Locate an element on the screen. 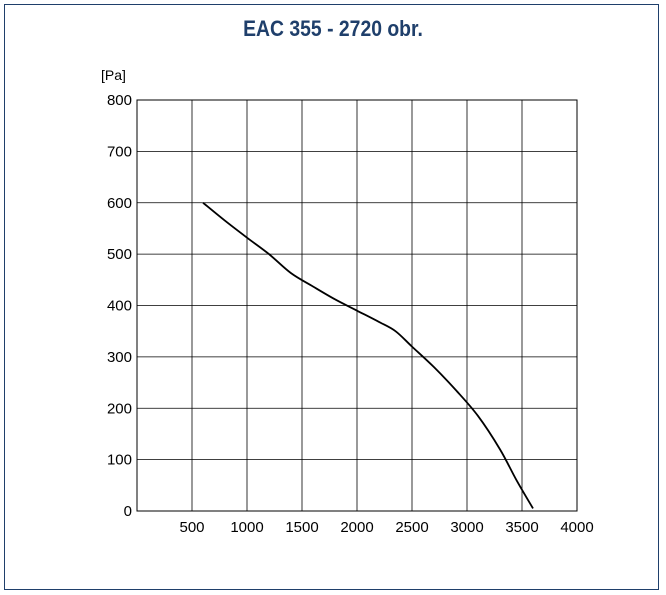 The image size is (666, 595). x-tick-label: 4000 is located at coordinates (576, 527).